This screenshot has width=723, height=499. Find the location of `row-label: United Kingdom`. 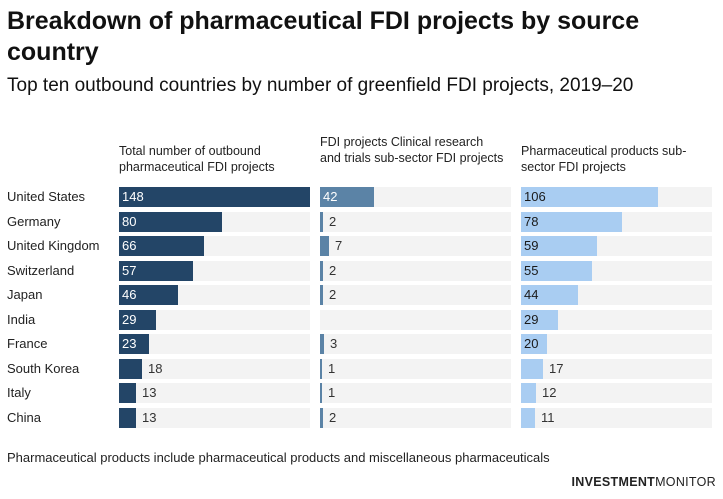

row-label: United Kingdom is located at coordinates (53, 245).